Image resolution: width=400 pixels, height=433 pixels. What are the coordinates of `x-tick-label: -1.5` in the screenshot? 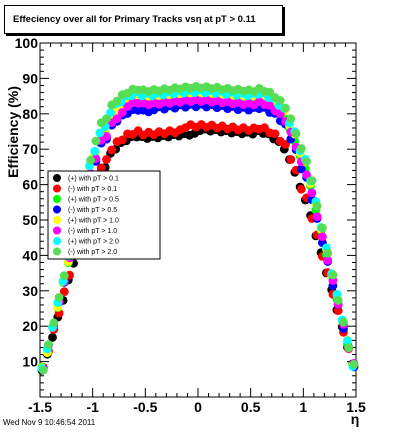 It's located at (40, 407).